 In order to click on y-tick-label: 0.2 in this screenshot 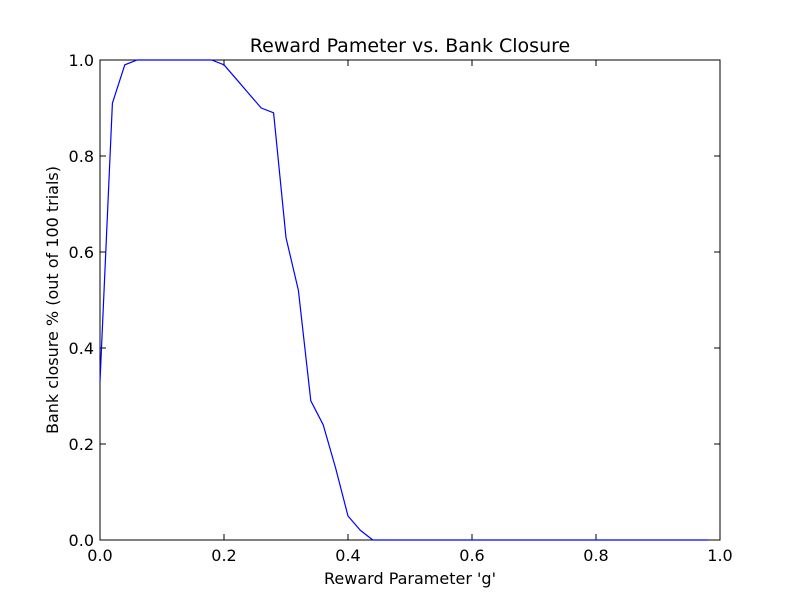, I will do `click(81, 444)`.